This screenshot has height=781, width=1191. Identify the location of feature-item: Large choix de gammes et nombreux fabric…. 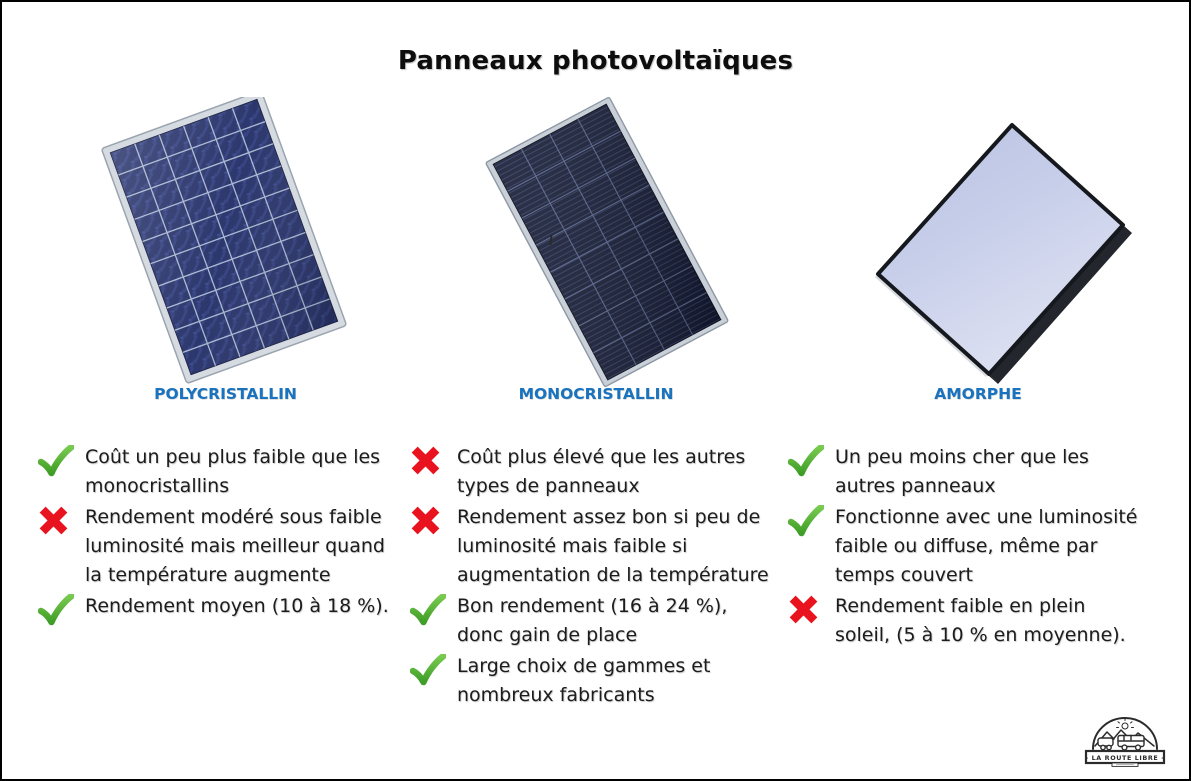
(595, 681).